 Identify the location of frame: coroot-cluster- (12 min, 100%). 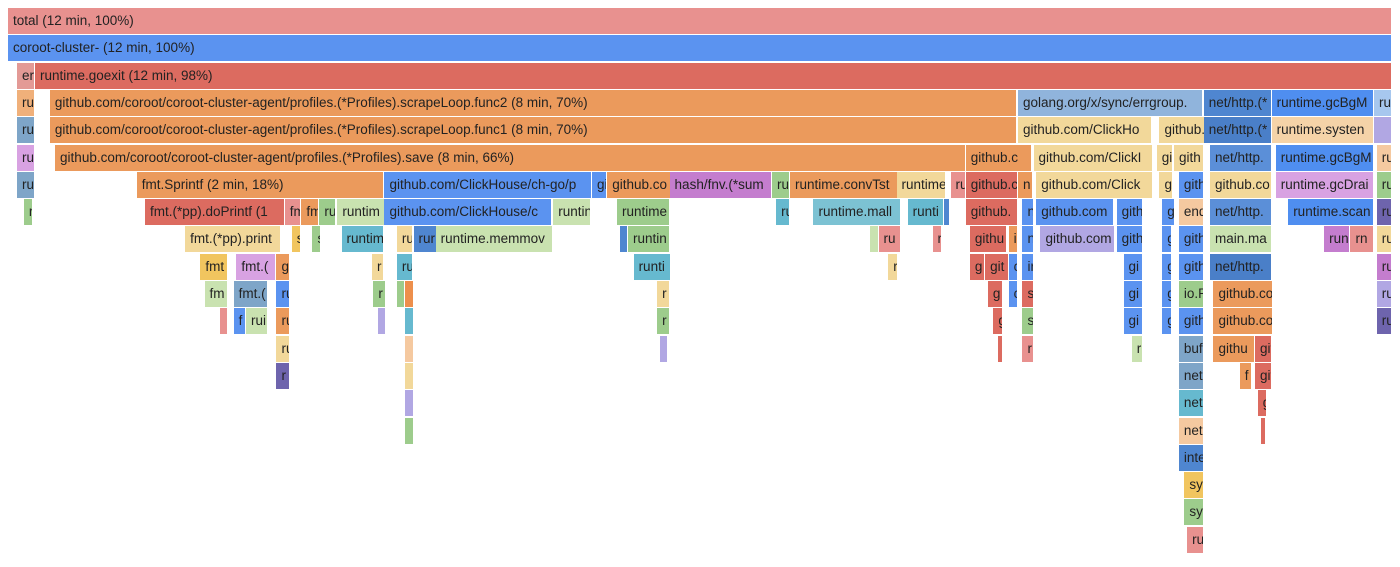
(699, 48).